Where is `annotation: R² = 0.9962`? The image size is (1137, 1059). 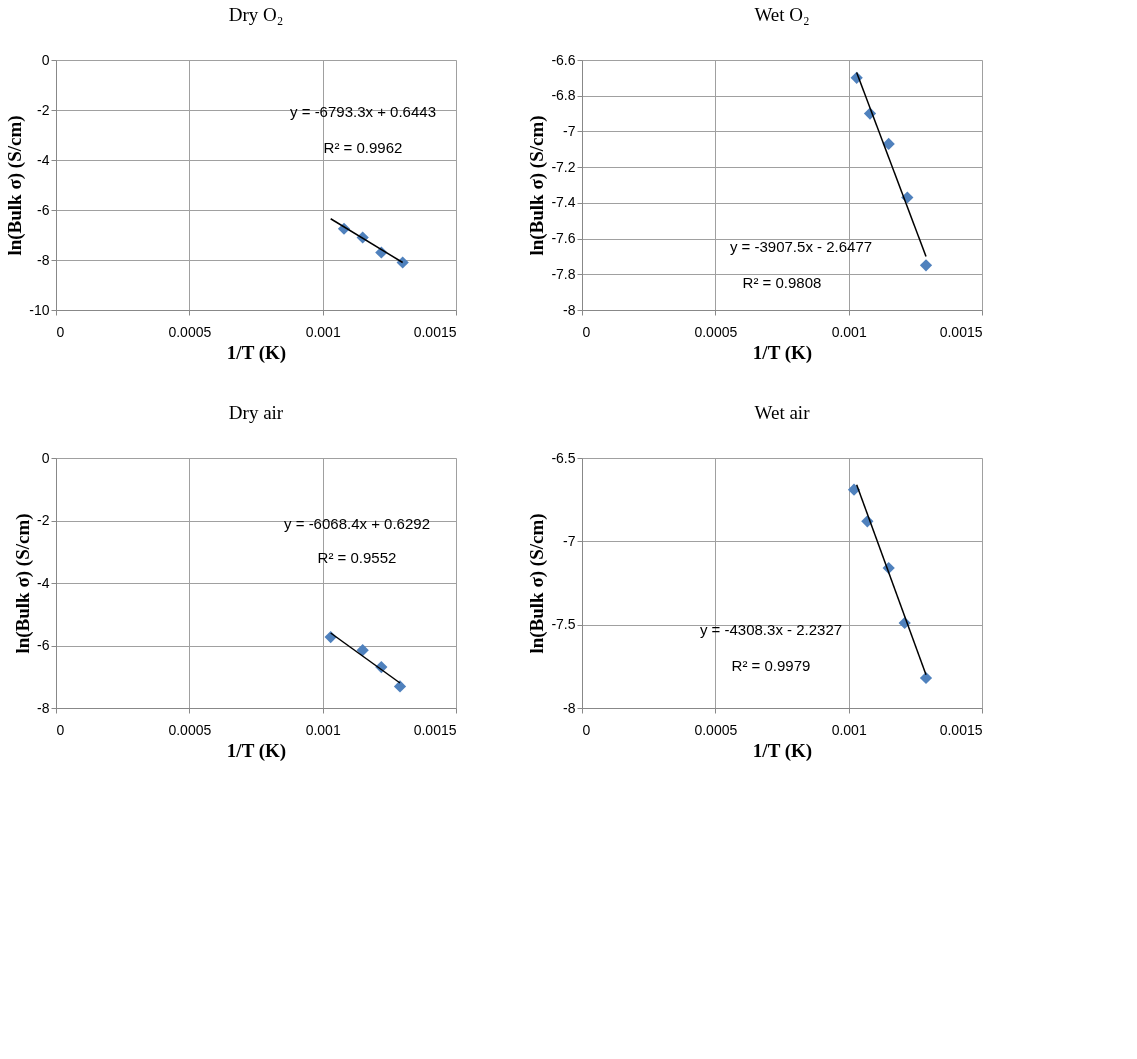
annotation: R² = 0.9962 is located at coordinates (363, 147).